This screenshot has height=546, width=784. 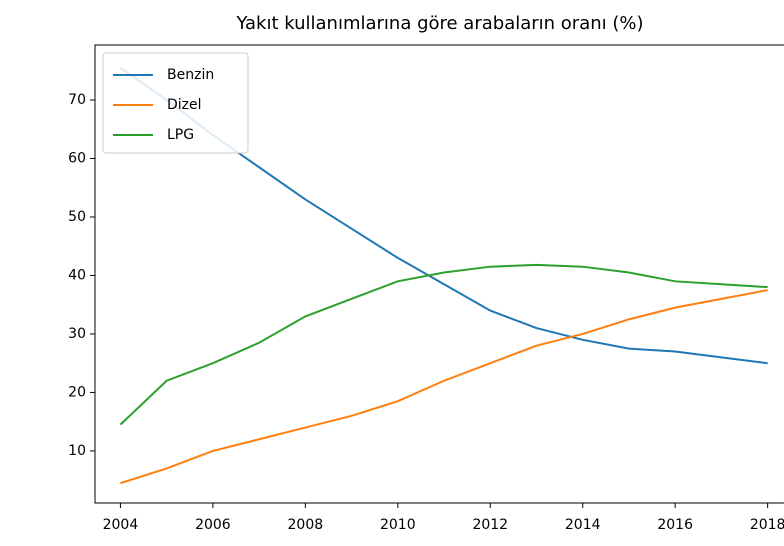 I want to click on x-tick-label: 2012, so click(x=490, y=525).